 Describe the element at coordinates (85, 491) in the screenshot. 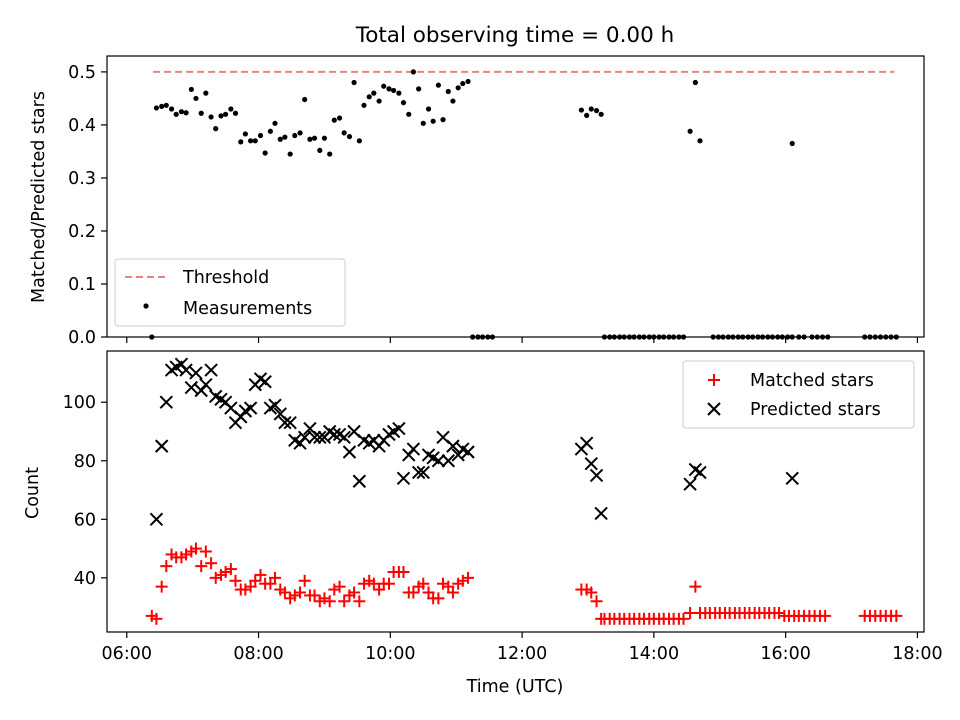

I see `bottom-y-axis: 40 60 80 100` at that location.